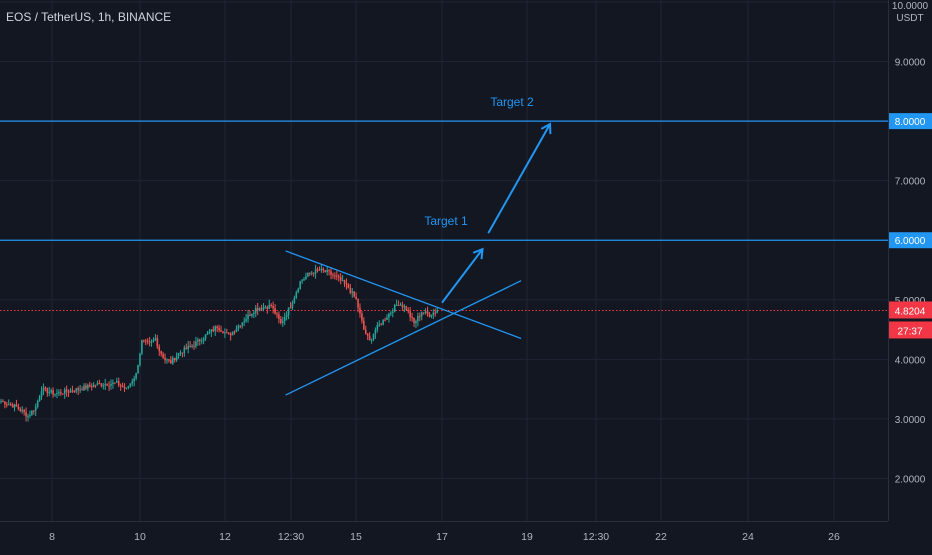 The image size is (932, 555). Describe the element at coordinates (356, 537) in the screenshot. I see `time-tick-label: 15` at that location.